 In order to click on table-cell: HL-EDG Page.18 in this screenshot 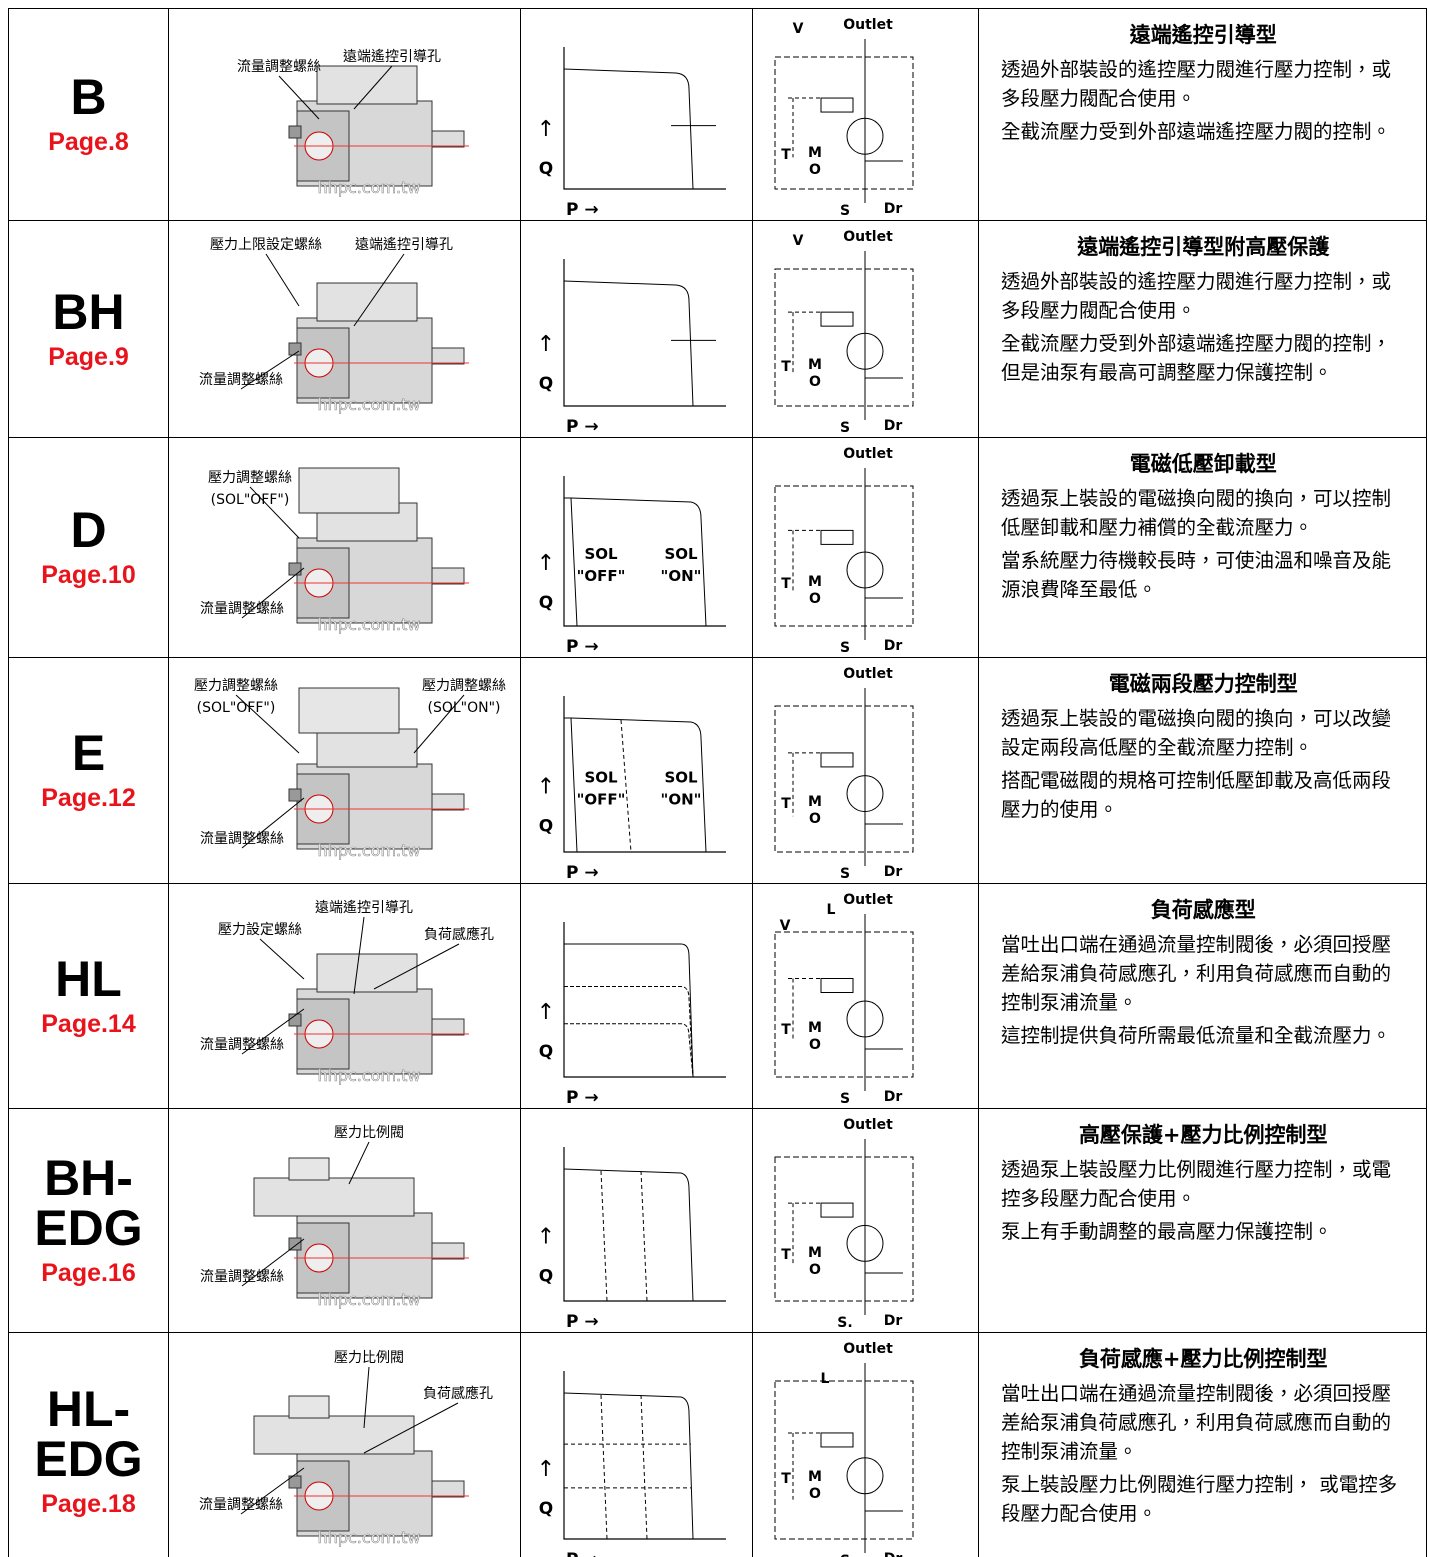, I will do `click(88, 1444)`.